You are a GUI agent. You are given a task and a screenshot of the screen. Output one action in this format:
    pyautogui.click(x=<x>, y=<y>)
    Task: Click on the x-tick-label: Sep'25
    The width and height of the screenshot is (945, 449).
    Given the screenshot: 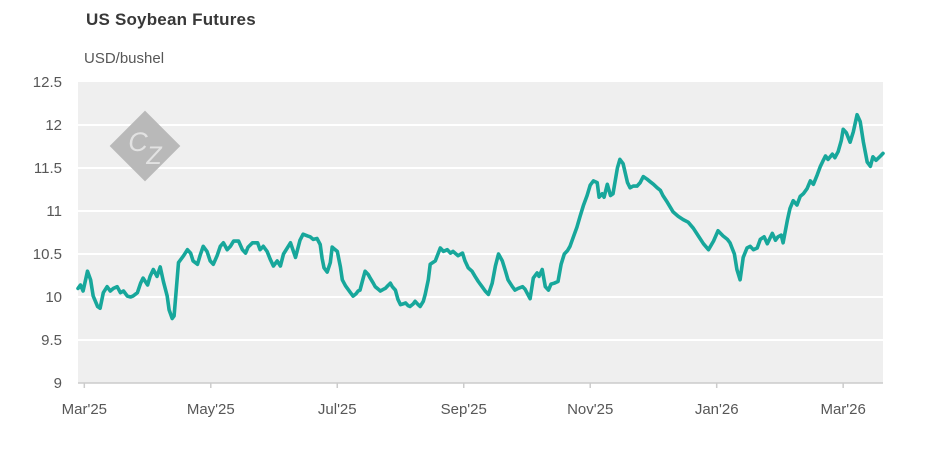 What is the action you would take?
    pyautogui.click(x=464, y=409)
    